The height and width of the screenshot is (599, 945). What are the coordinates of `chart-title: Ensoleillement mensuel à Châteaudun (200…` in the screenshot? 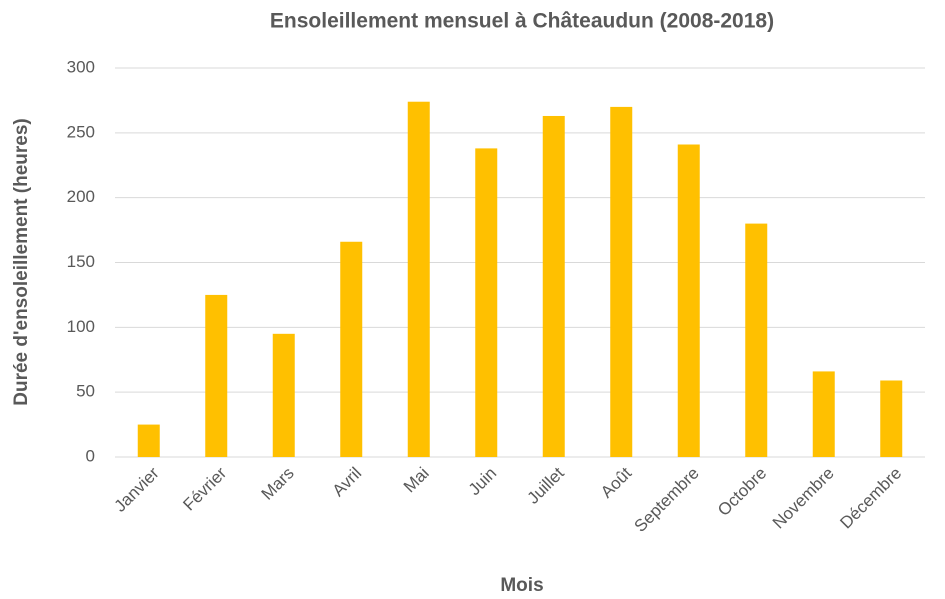 It's located at (522, 21).